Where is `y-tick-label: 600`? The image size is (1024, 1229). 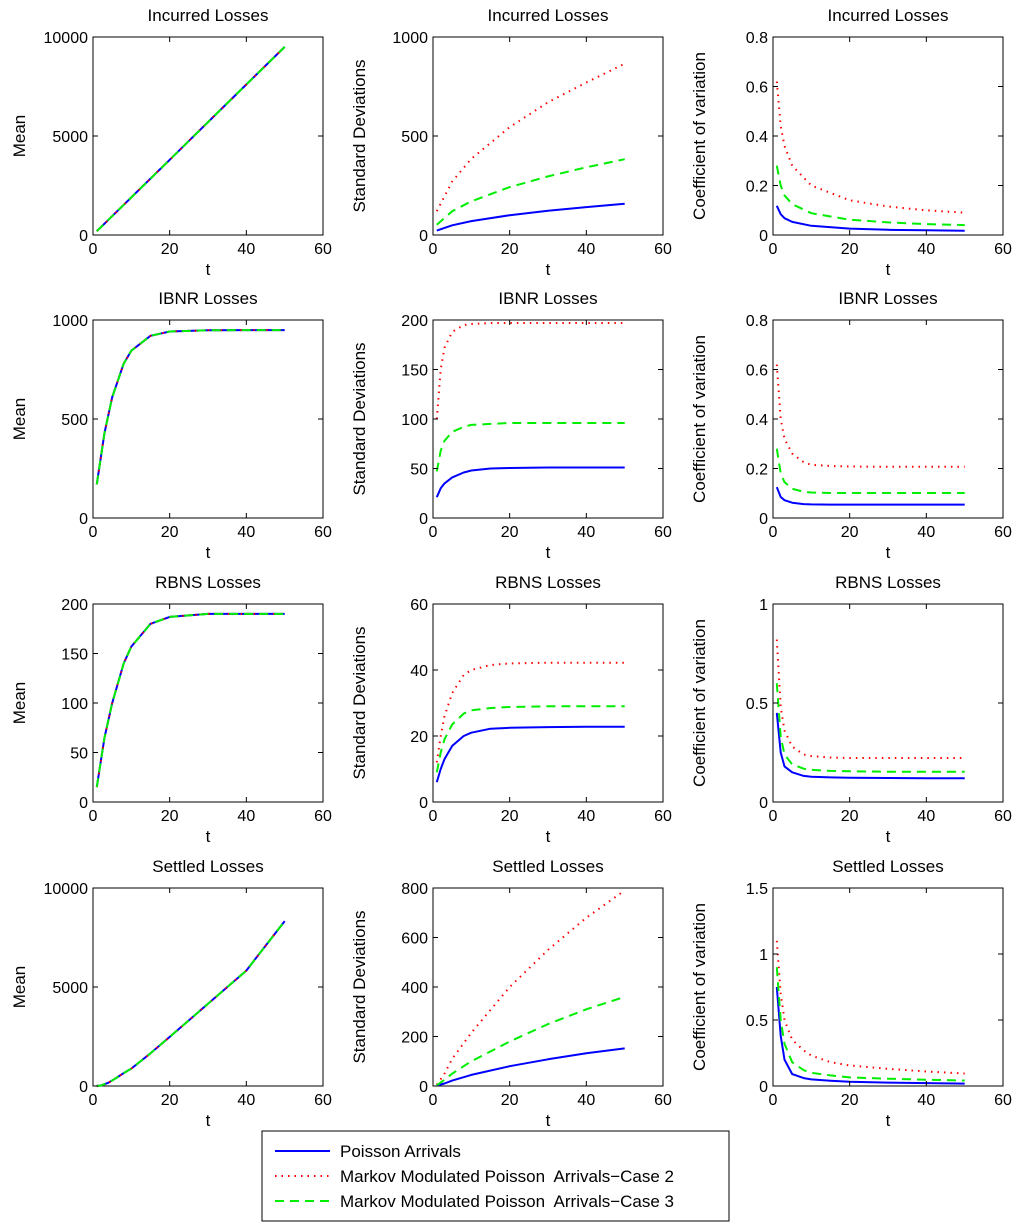
y-tick-label: 600 is located at coordinates (414, 939).